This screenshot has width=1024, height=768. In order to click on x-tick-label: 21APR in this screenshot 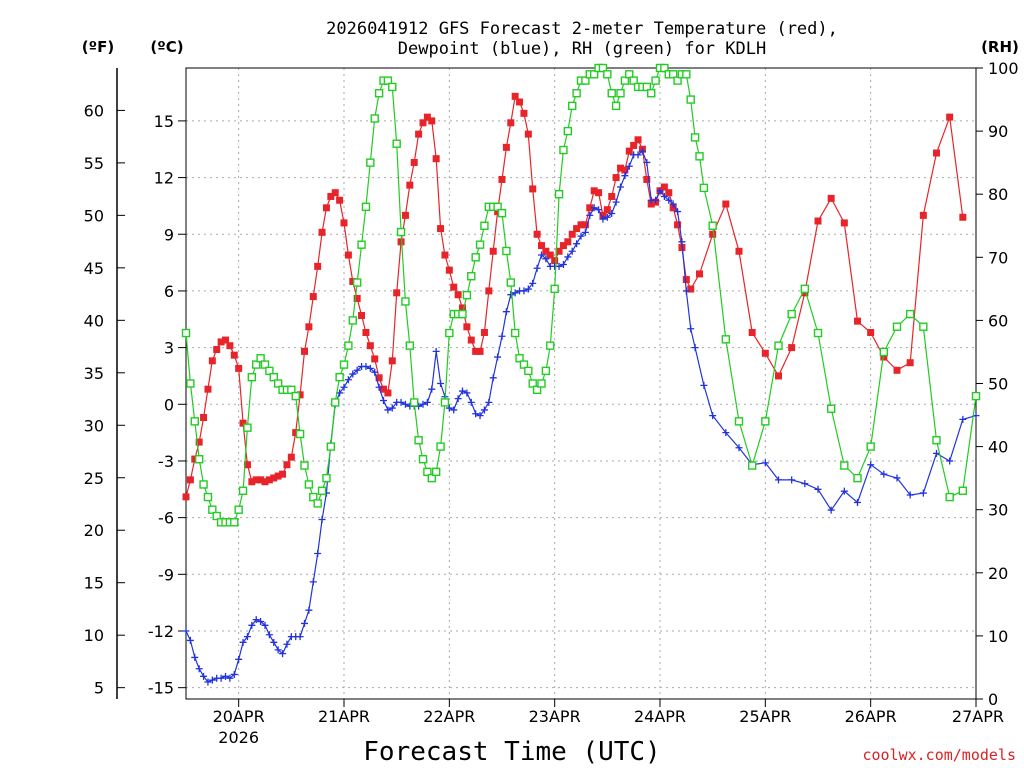, I will do `click(344, 716)`.